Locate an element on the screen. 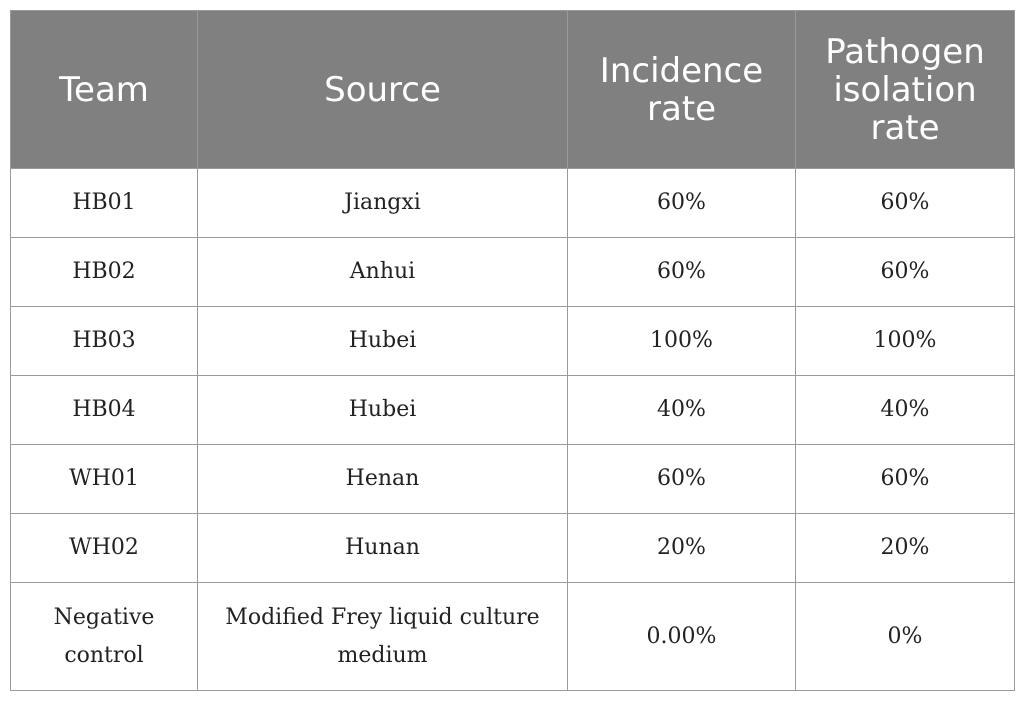 The height and width of the screenshot is (703, 1025). cell-source: Hunan is located at coordinates (382, 548).